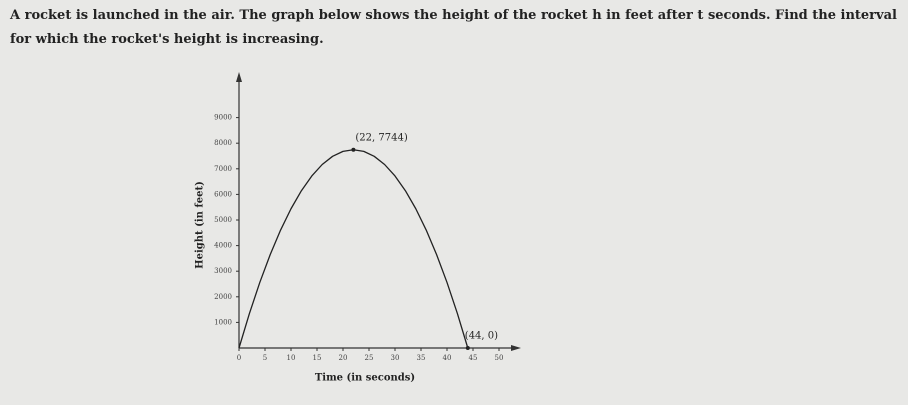 The image size is (908, 405). What do you see at coordinates (473, 358) in the screenshot?
I see `x-tick-label: 45` at bounding box center [473, 358].